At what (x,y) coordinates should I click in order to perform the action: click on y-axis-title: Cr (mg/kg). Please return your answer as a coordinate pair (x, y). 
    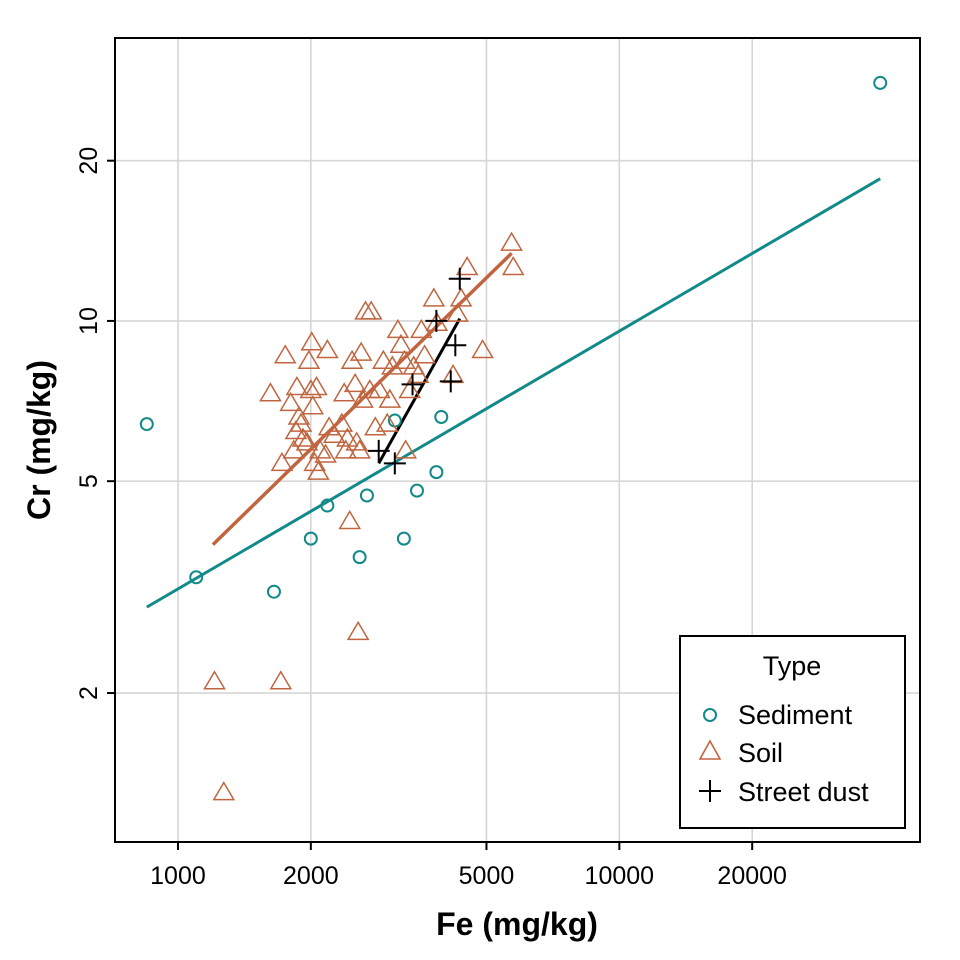
    Looking at the image, I should click on (39, 440).